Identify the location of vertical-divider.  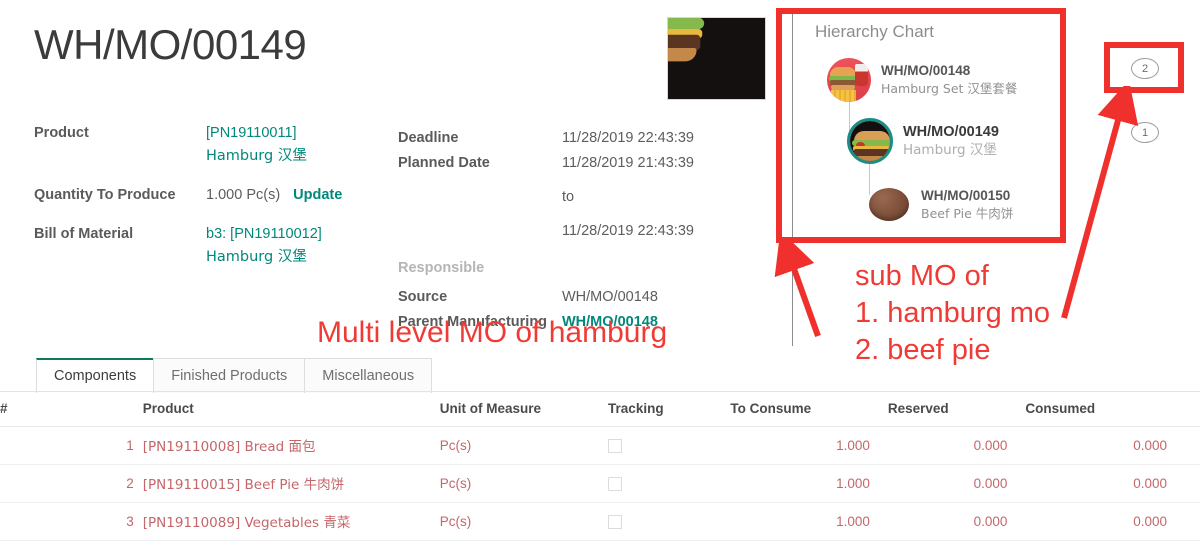
(792, 177).